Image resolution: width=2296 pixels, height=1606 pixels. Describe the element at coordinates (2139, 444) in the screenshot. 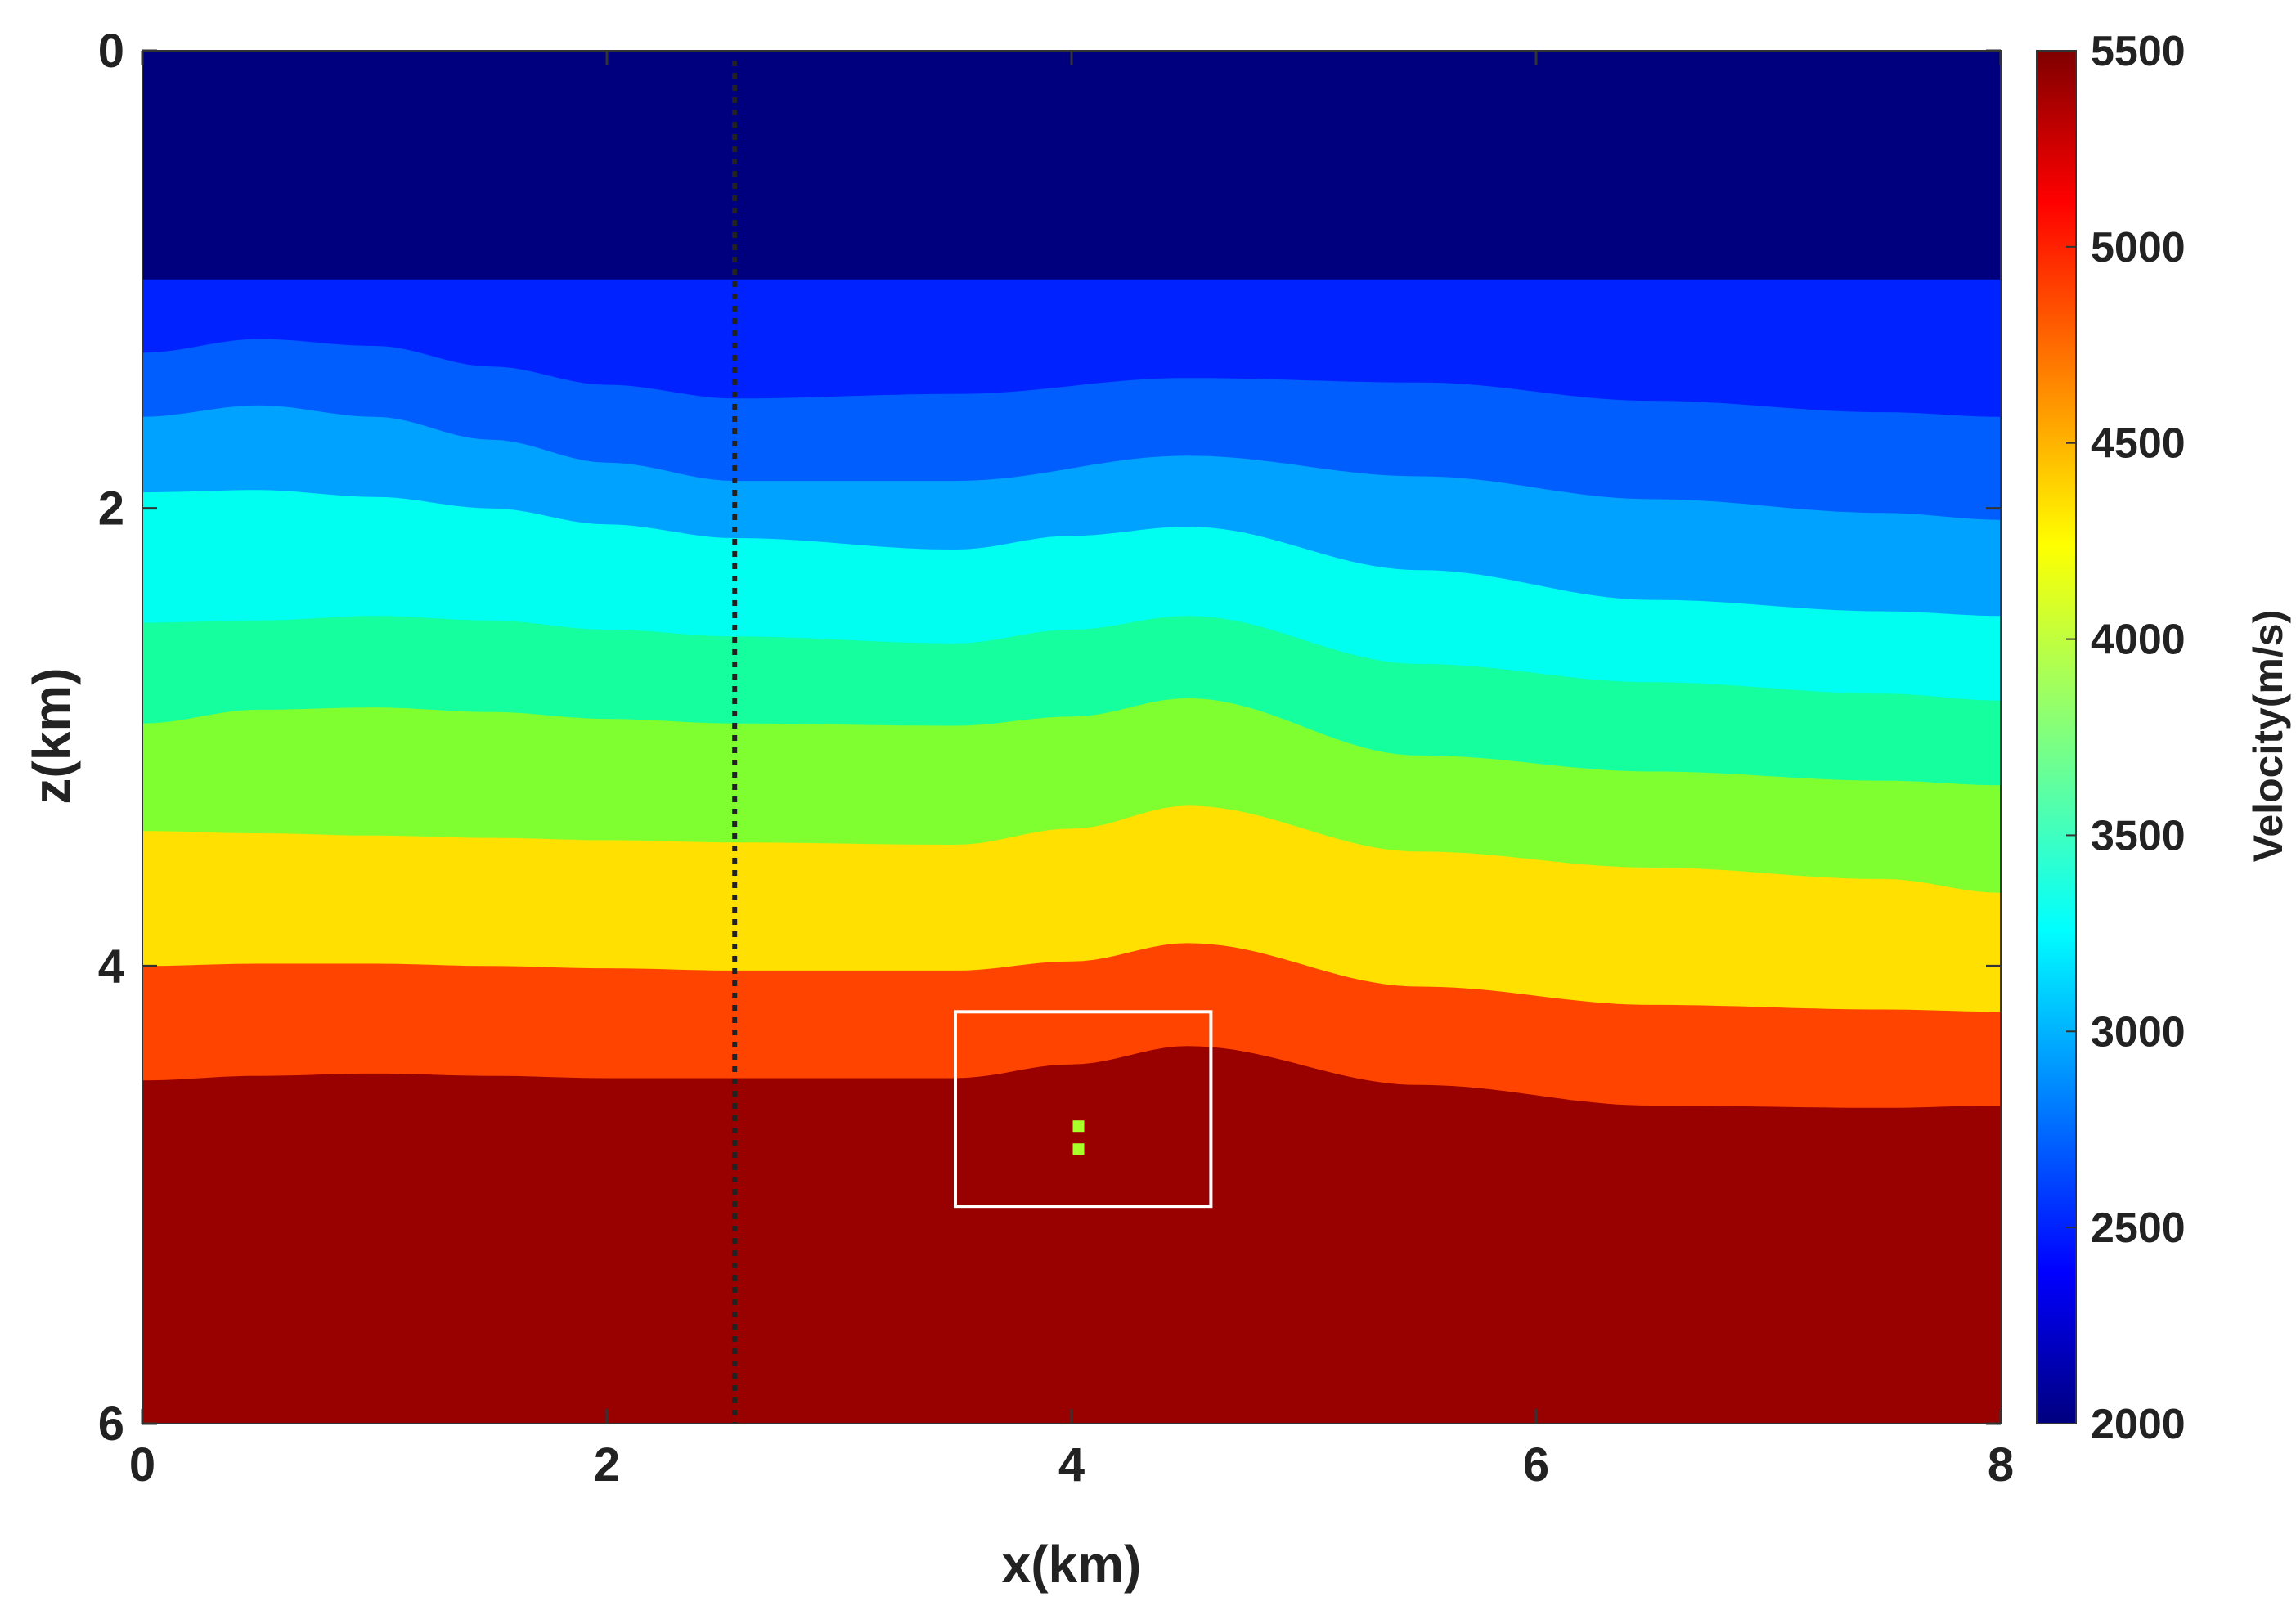

I see `colorbar-tick-label: 4500` at that location.